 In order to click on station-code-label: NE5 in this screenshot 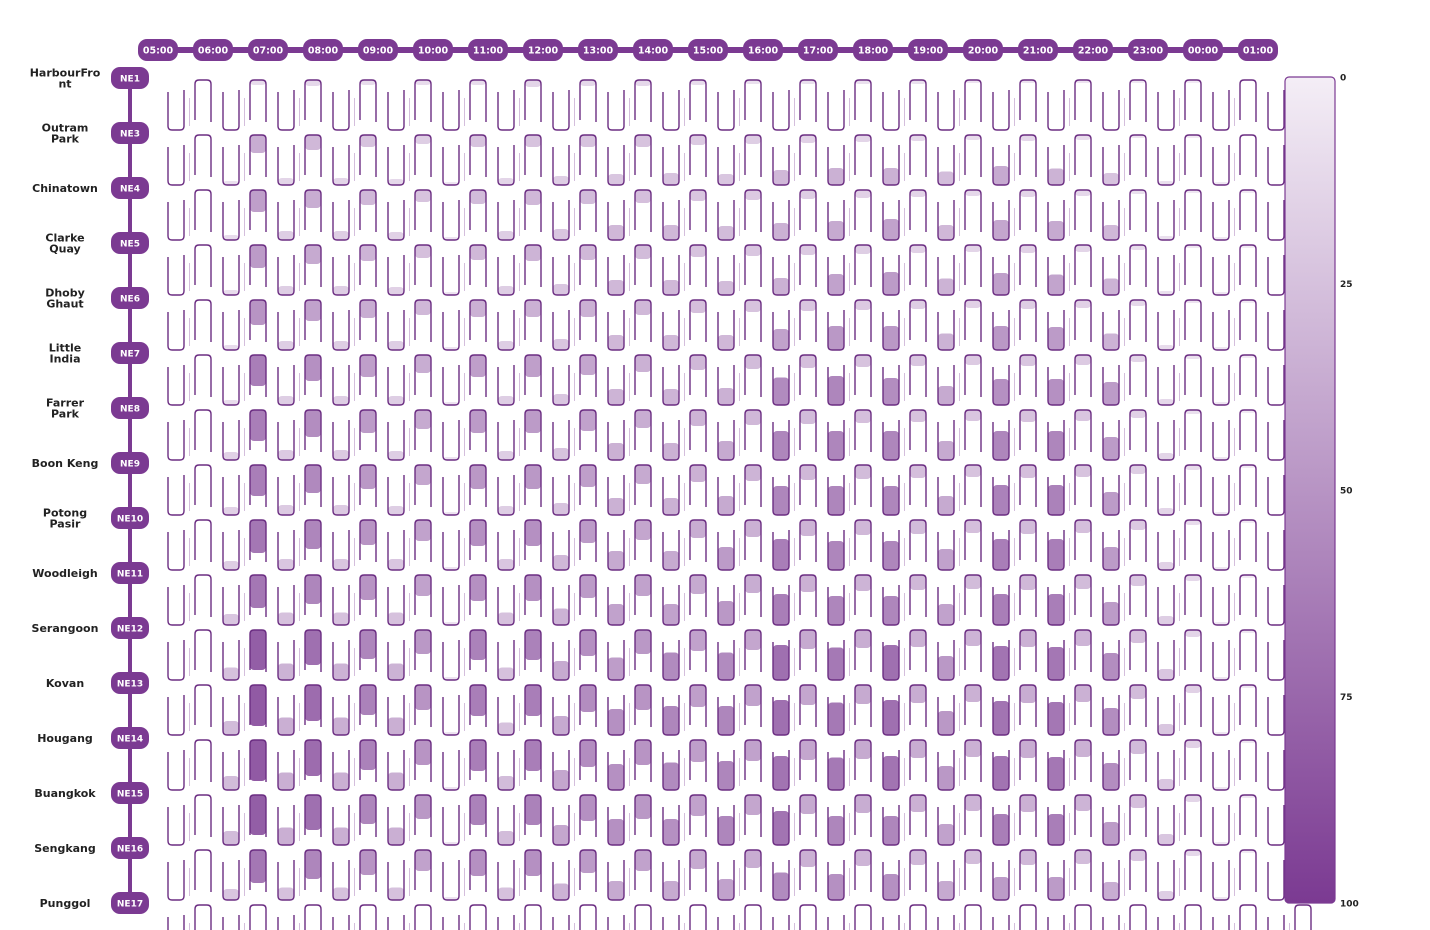, I will do `click(130, 245)`.